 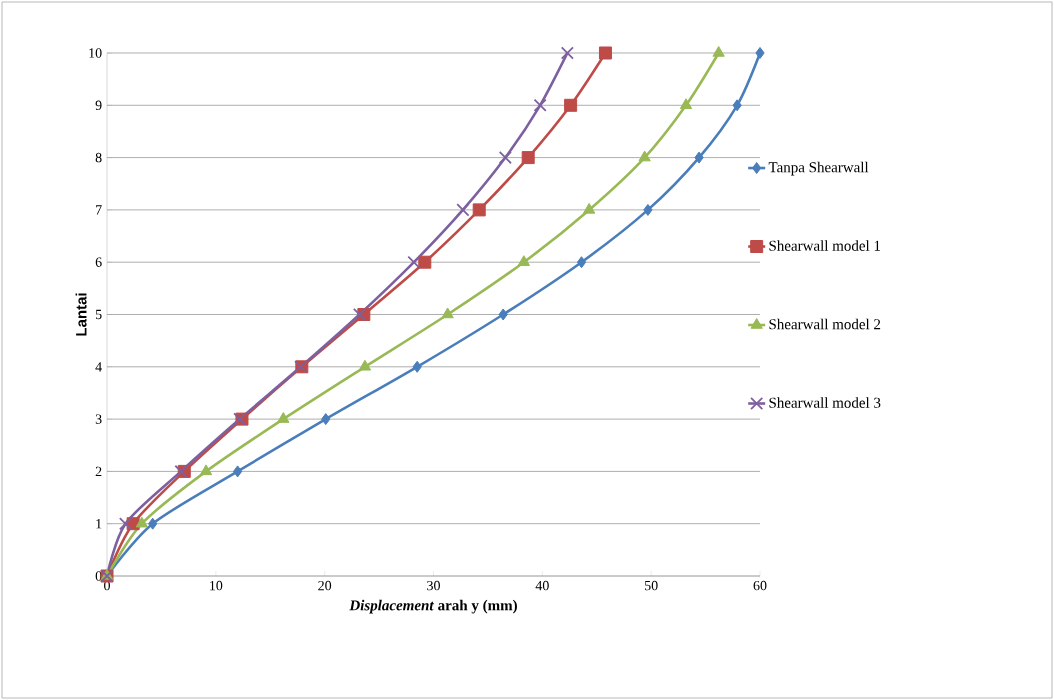 I want to click on x-tick-label: 60, so click(x=760, y=585).